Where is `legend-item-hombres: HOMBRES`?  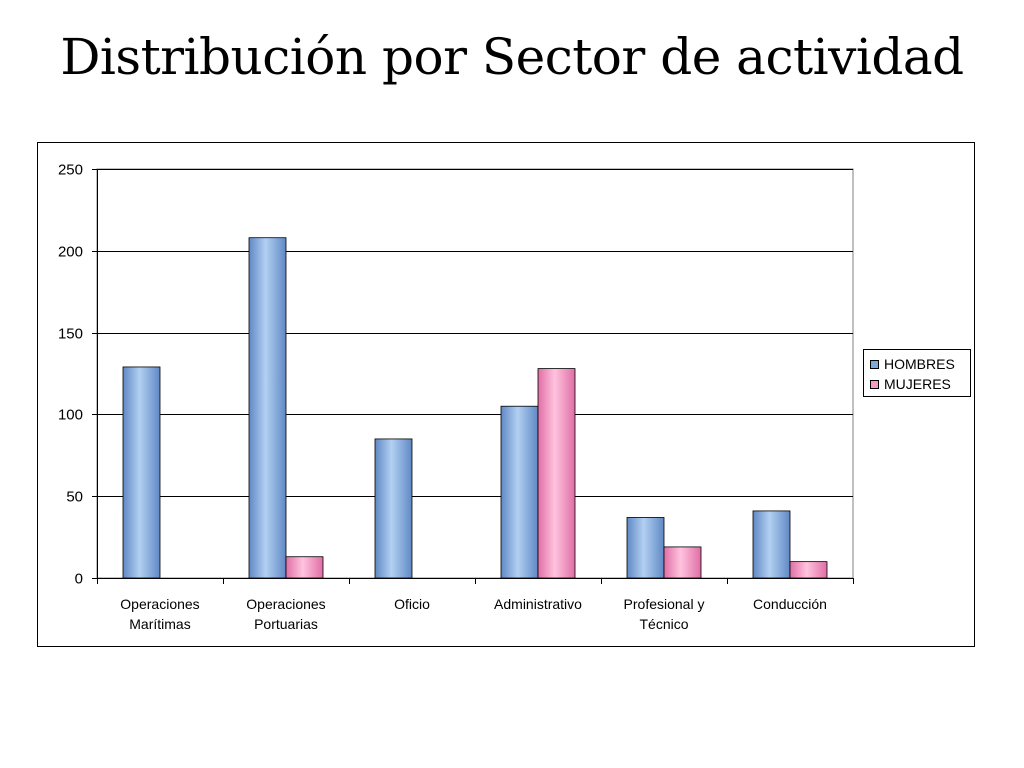
legend-item-hombres: HOMBRES is located at coordinates (920, 364).